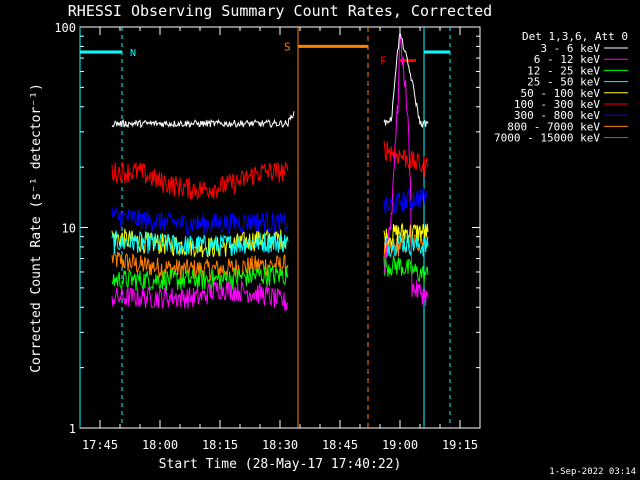 Image resolution: width=640 pixels, height=480 pixels. I want to click on x-tick-label: 18:00, so click(160, 445).